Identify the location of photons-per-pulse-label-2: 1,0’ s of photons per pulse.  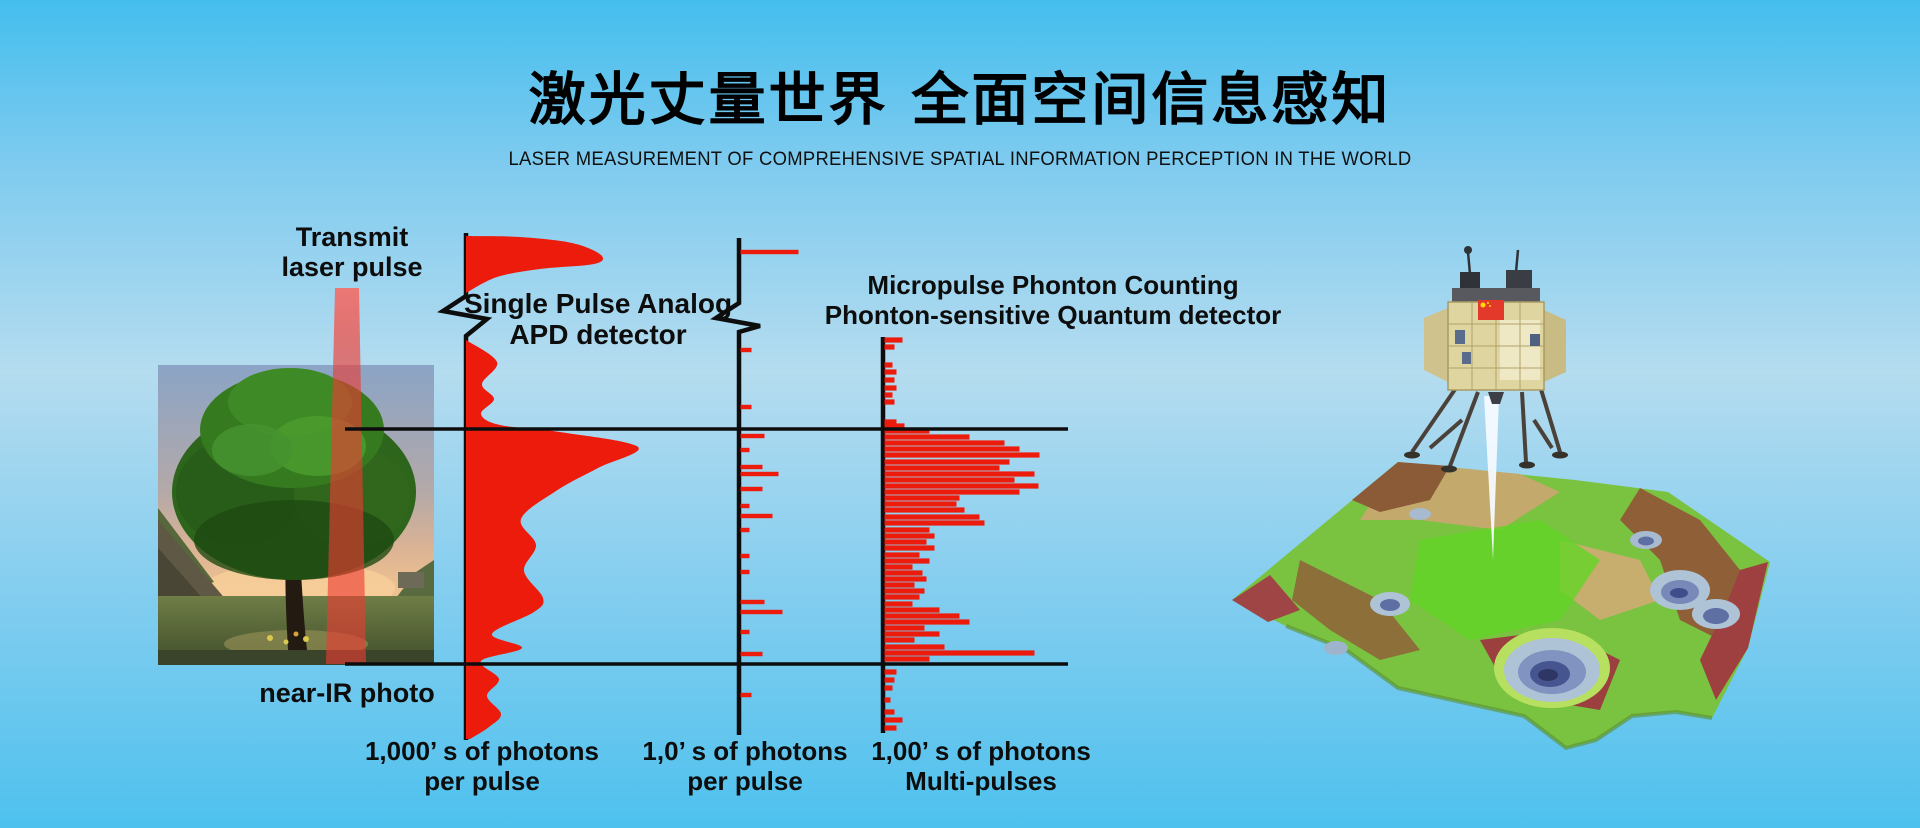
(745, 766).